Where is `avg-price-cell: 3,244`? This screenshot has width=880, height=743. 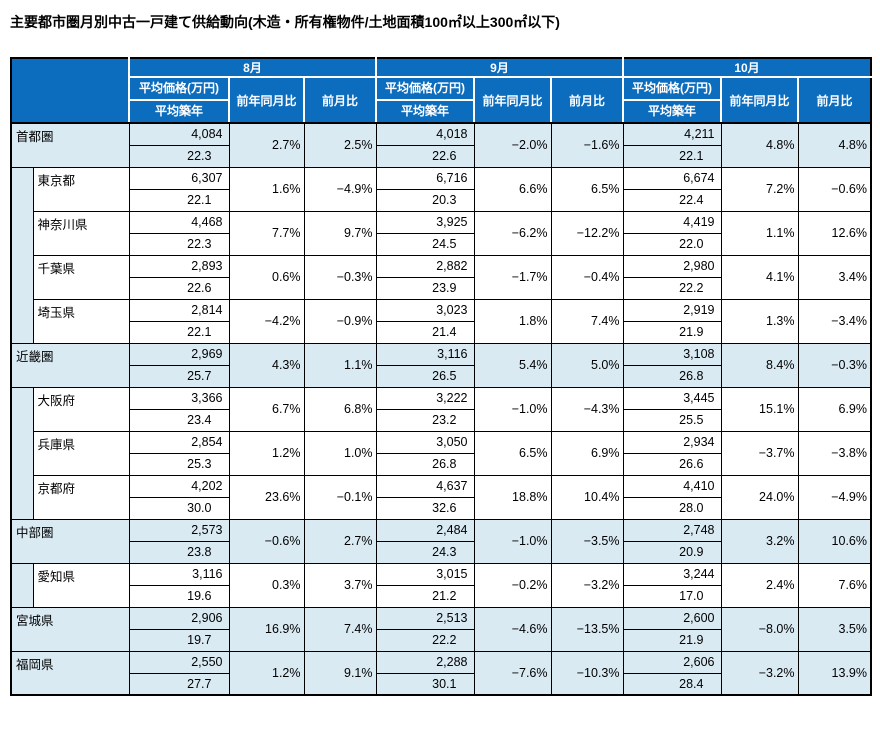 avg-price-cell: 3,244 is located at coordinates (672, 574).